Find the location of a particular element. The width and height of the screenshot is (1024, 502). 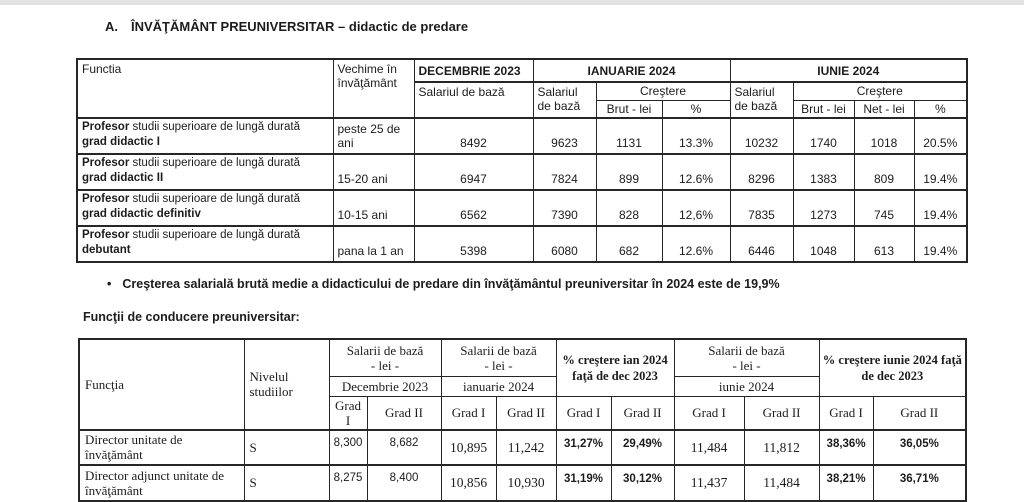

t2-header-pct-ian: % creştere ian 2024 faţă de dec 2023 is located at coordinates (615, 367).